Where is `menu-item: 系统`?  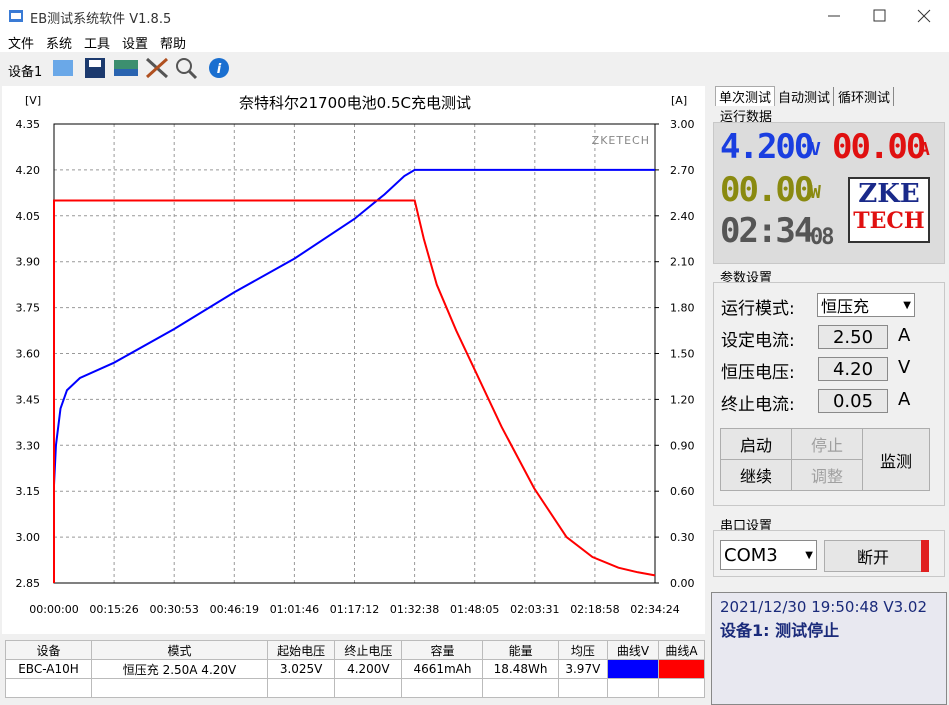 menu-item: 系统 is located at coordinates (59, 44).